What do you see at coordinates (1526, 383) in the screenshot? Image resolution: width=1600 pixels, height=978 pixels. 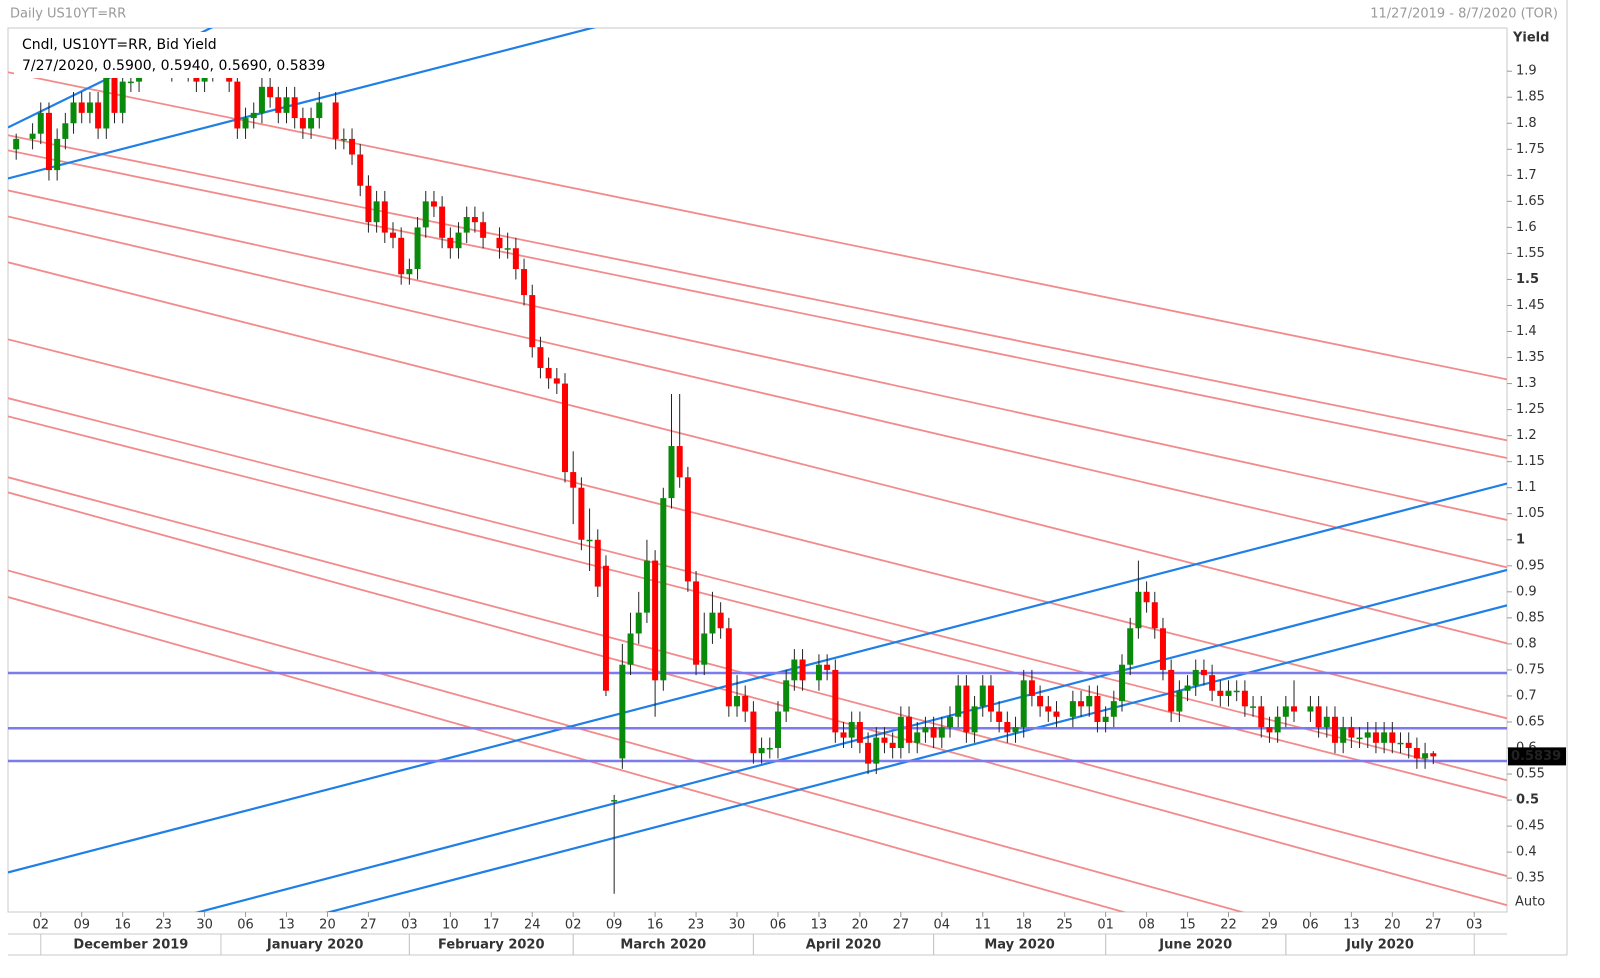 I see `y-tick-label: 1.3` at bounding box center [1526, 383].